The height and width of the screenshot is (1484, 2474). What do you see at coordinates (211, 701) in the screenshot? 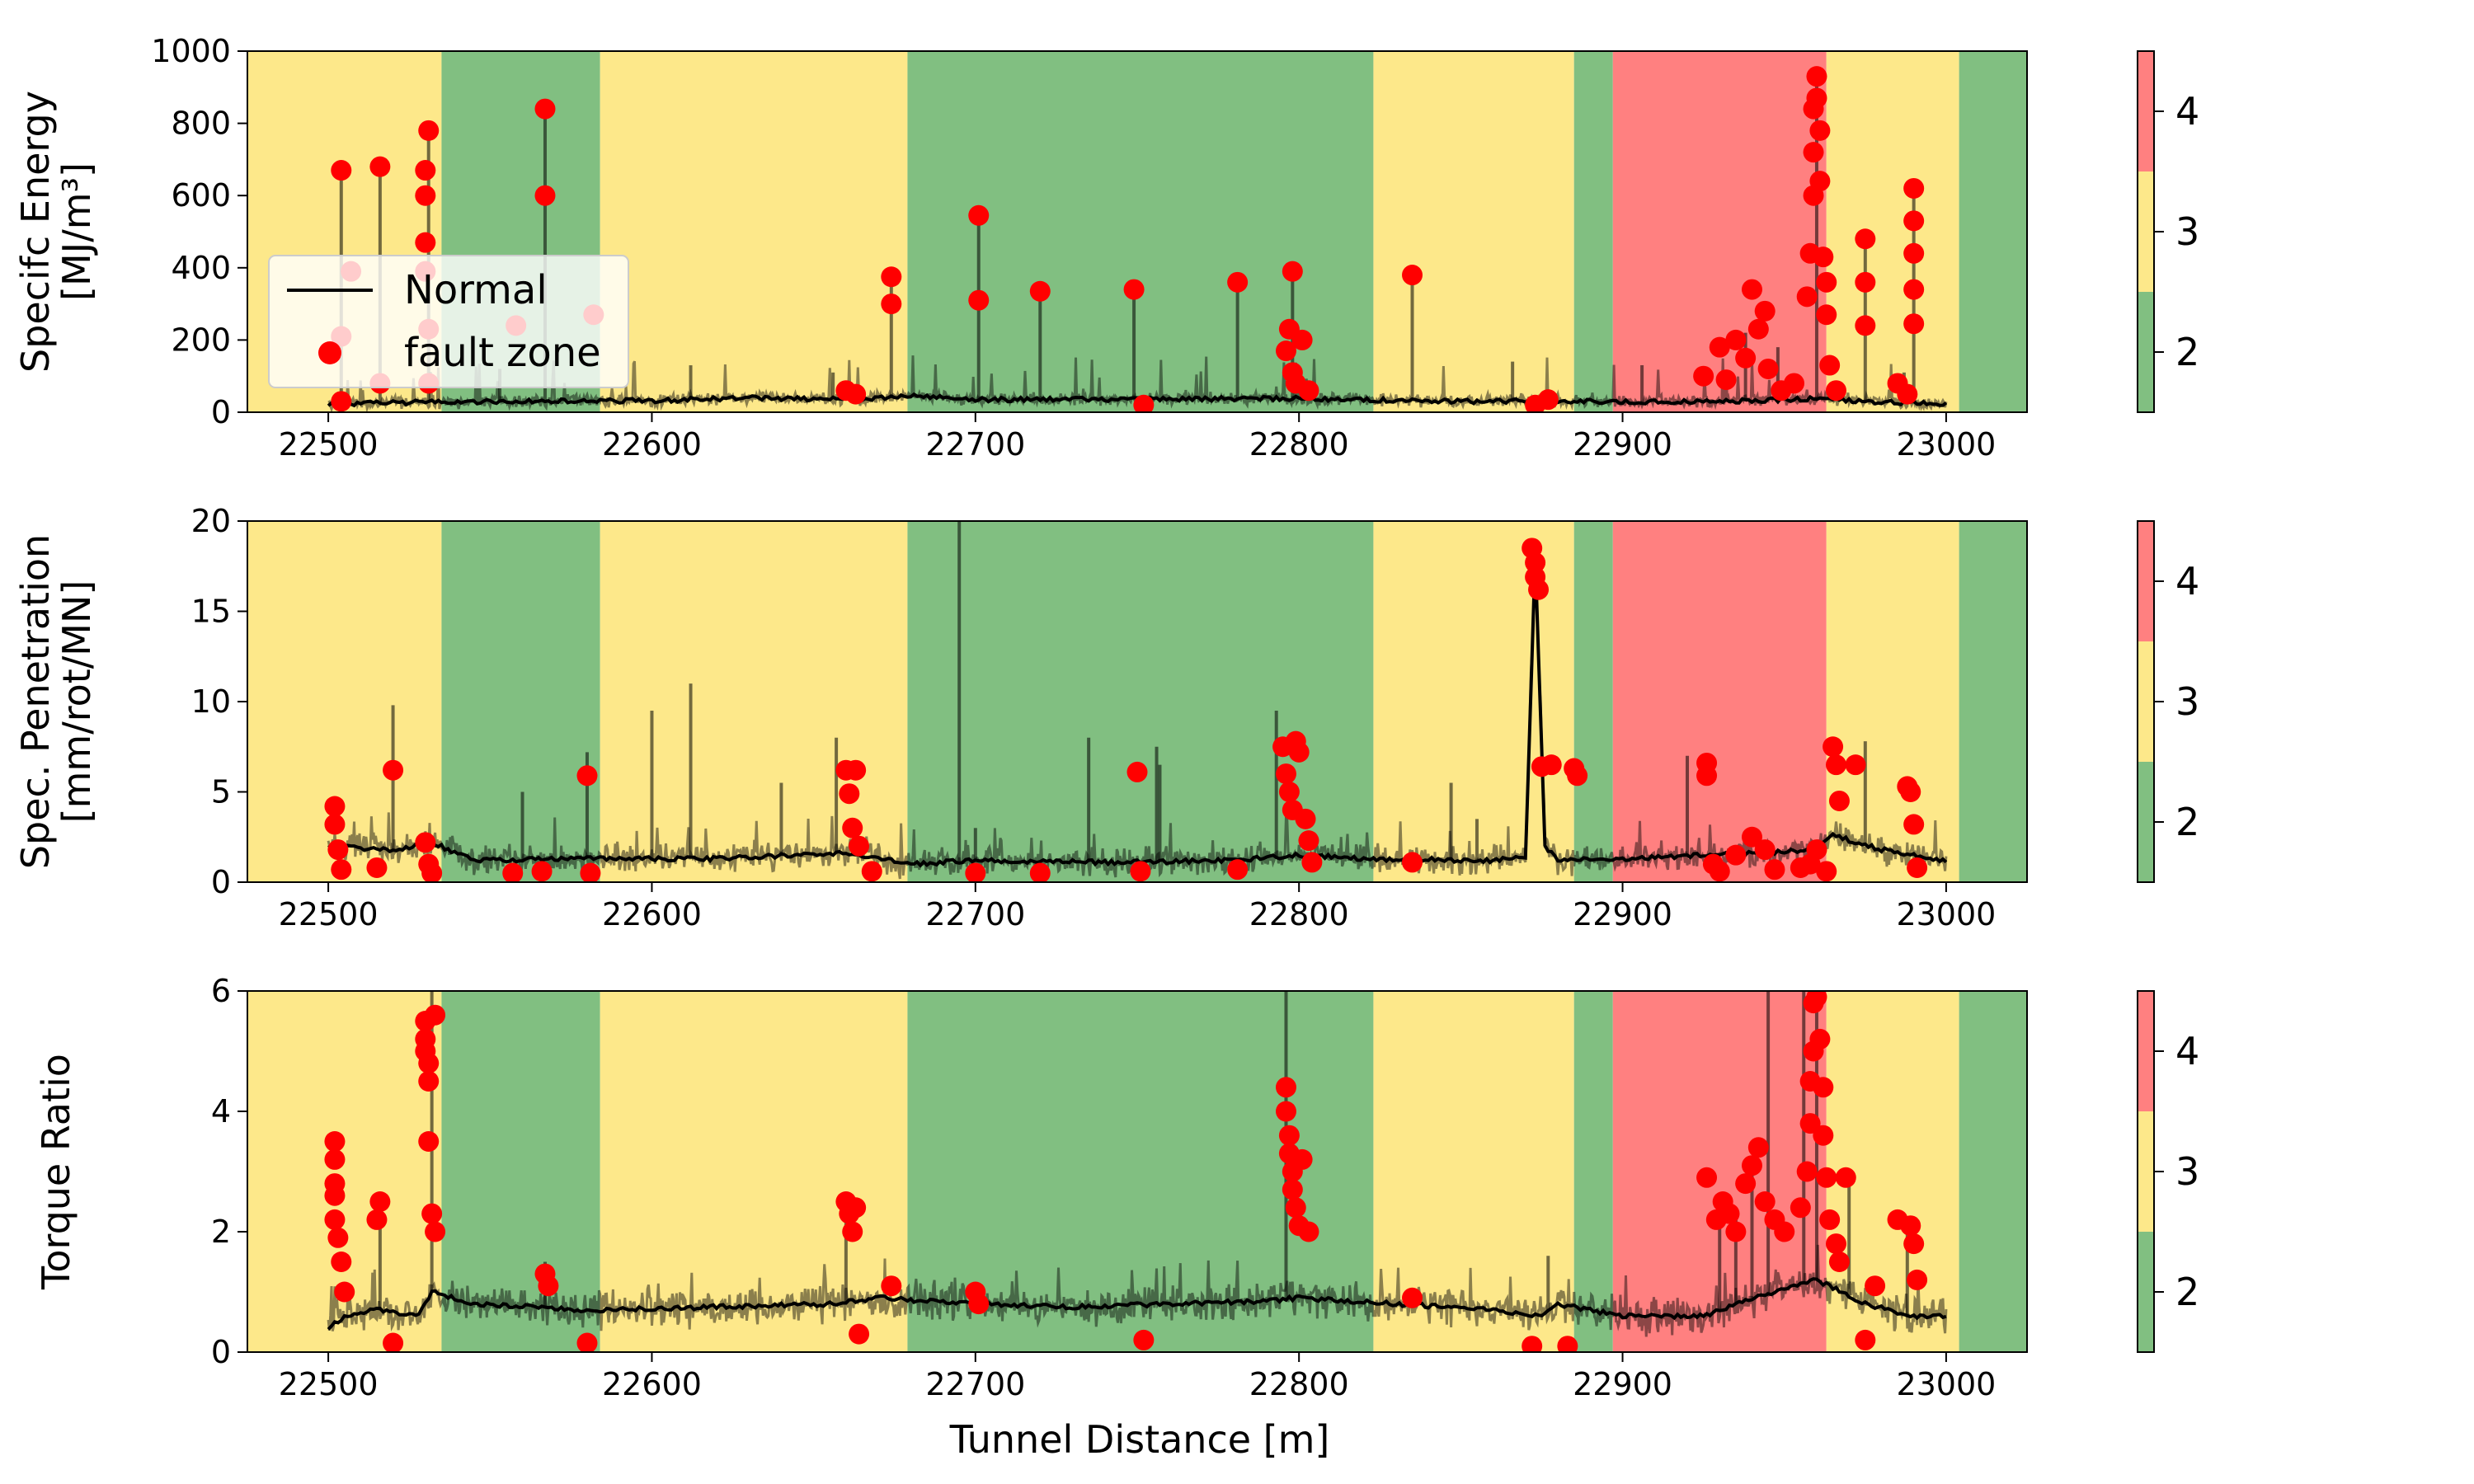
I see `y-tick-label: 10` at bounding box center [211, 701].